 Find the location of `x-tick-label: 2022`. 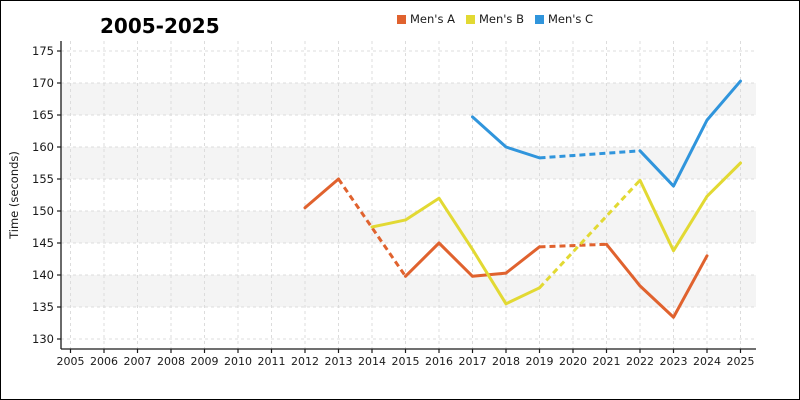

x-tick-label: 2022 is located at coordinates (640, 361).